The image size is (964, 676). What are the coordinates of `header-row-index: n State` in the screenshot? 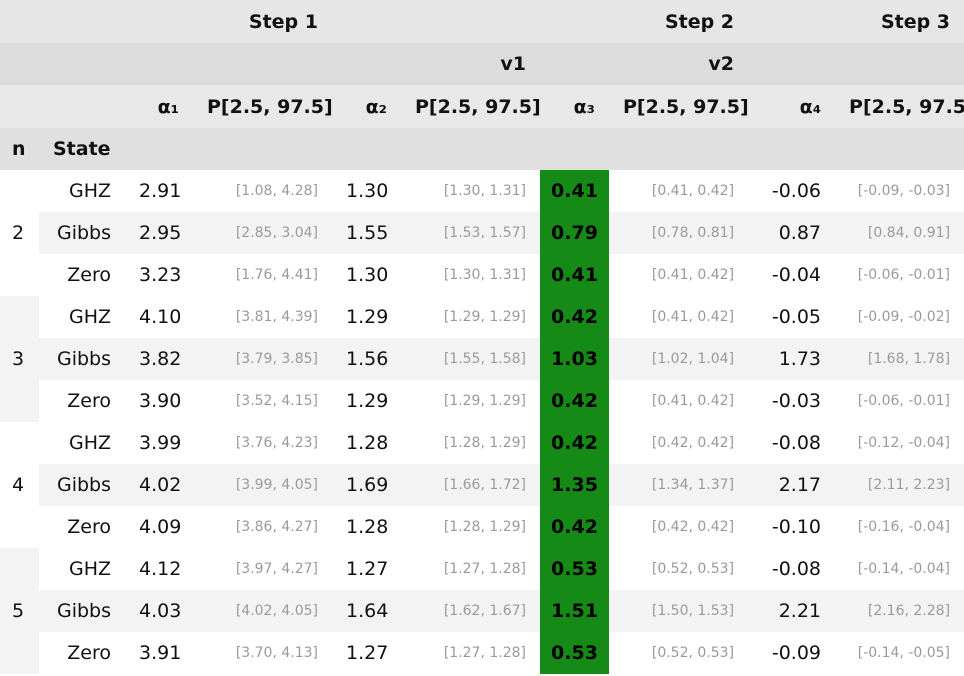 It's located at (482, 149).